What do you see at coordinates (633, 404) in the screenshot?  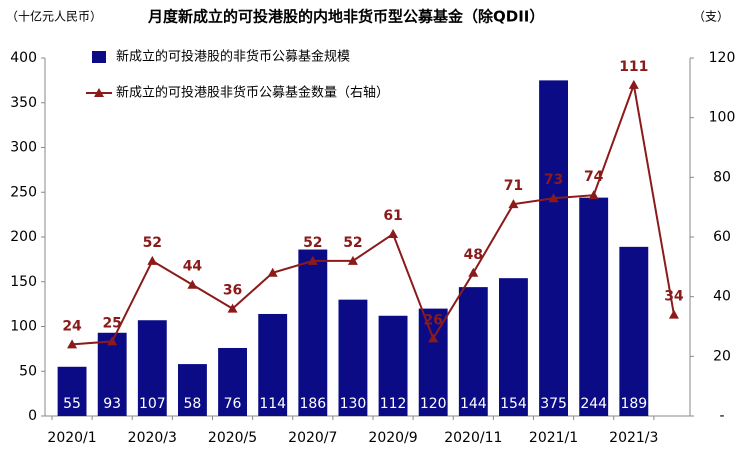 I see `bar-value-label: 189` at bounding box center [633, 404].